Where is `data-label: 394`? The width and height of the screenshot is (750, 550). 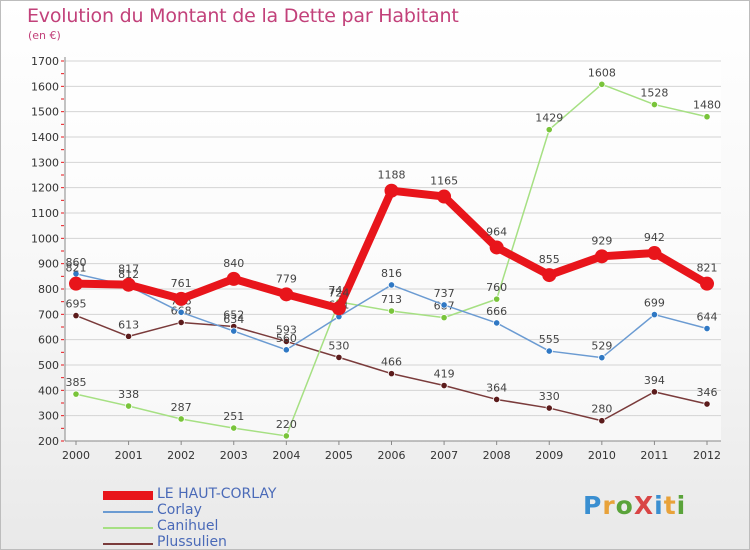
data-label: 394 is located at coordinates (654, 380).